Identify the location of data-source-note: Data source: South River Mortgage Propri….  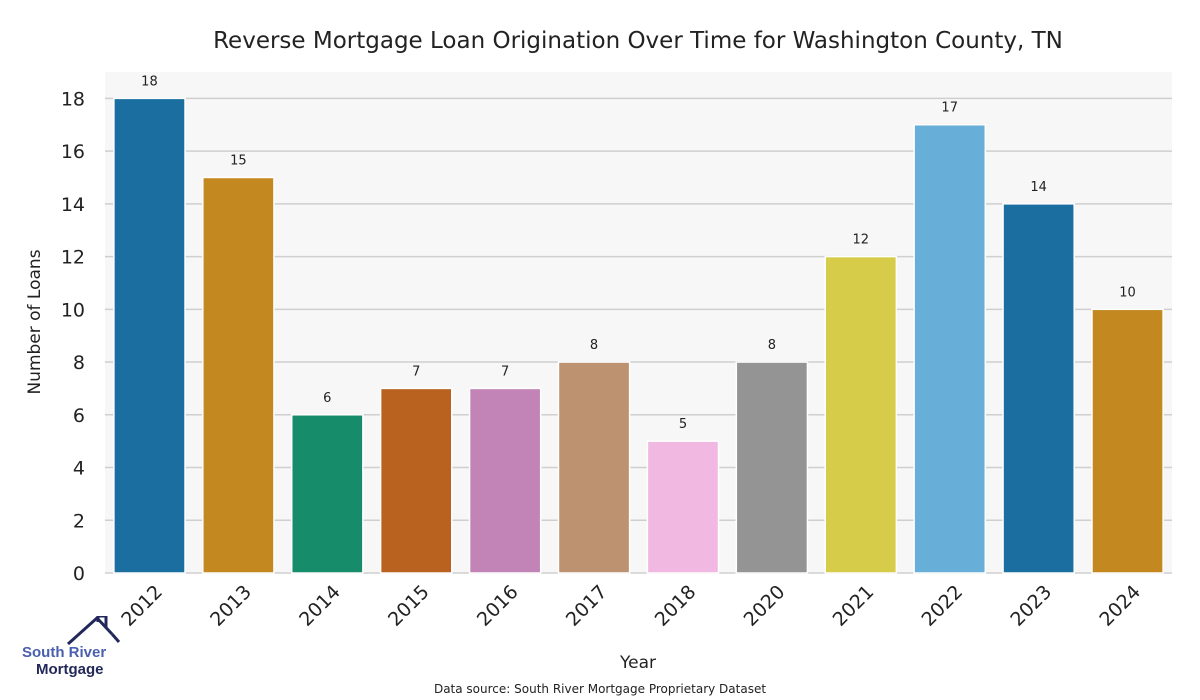
(600, 689).